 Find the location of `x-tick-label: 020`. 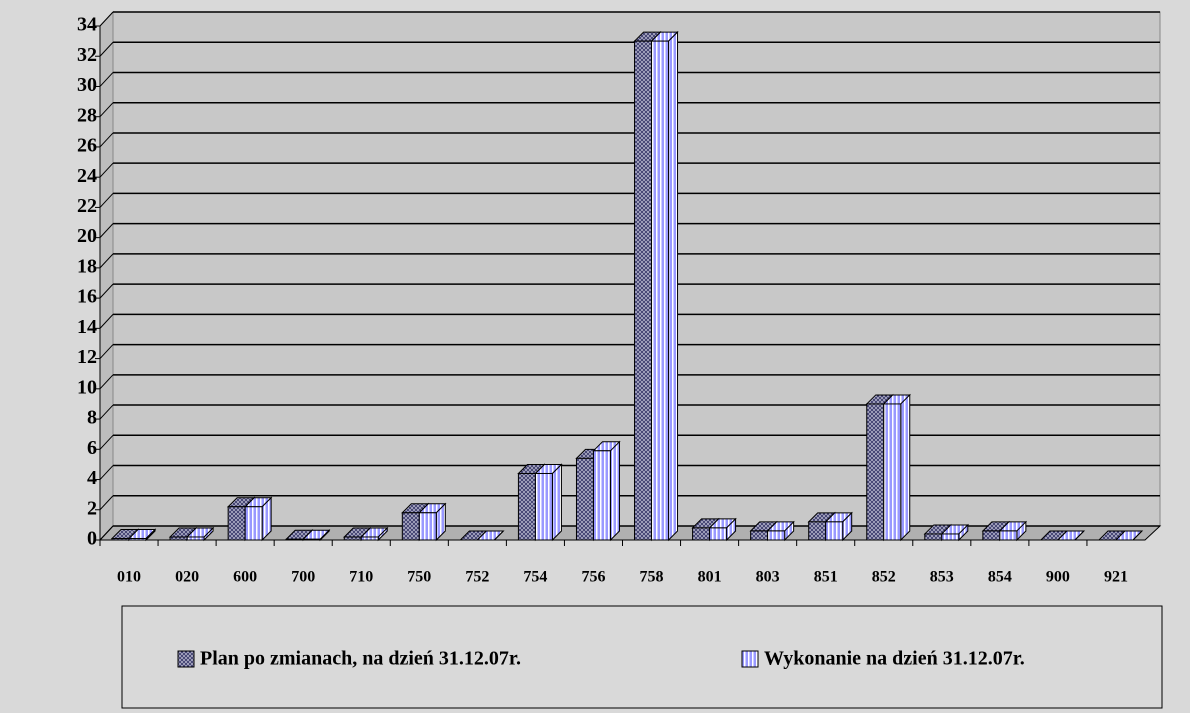

x-tick-label: 020 is located at coordinates (187, 577).